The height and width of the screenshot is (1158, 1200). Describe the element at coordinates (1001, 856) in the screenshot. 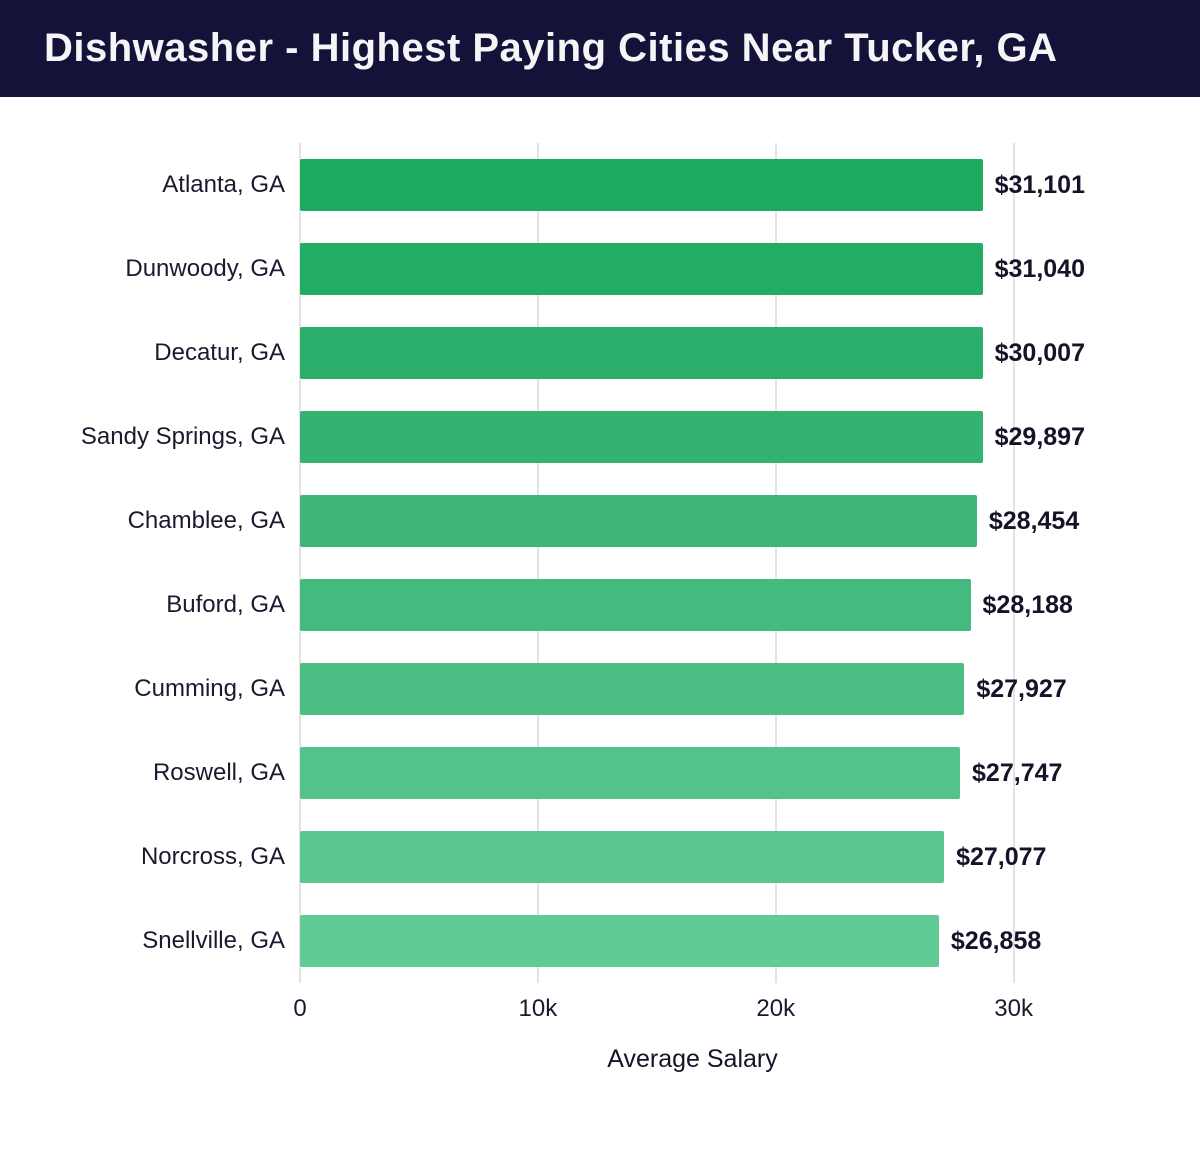

I see `value-label: $27,077` at that location.